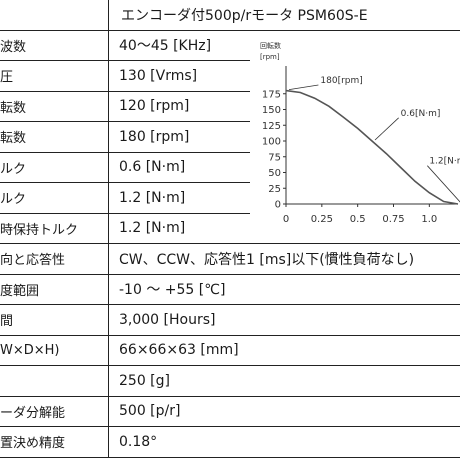  I want to click on y-tick-label: 50, so click(274, 173).